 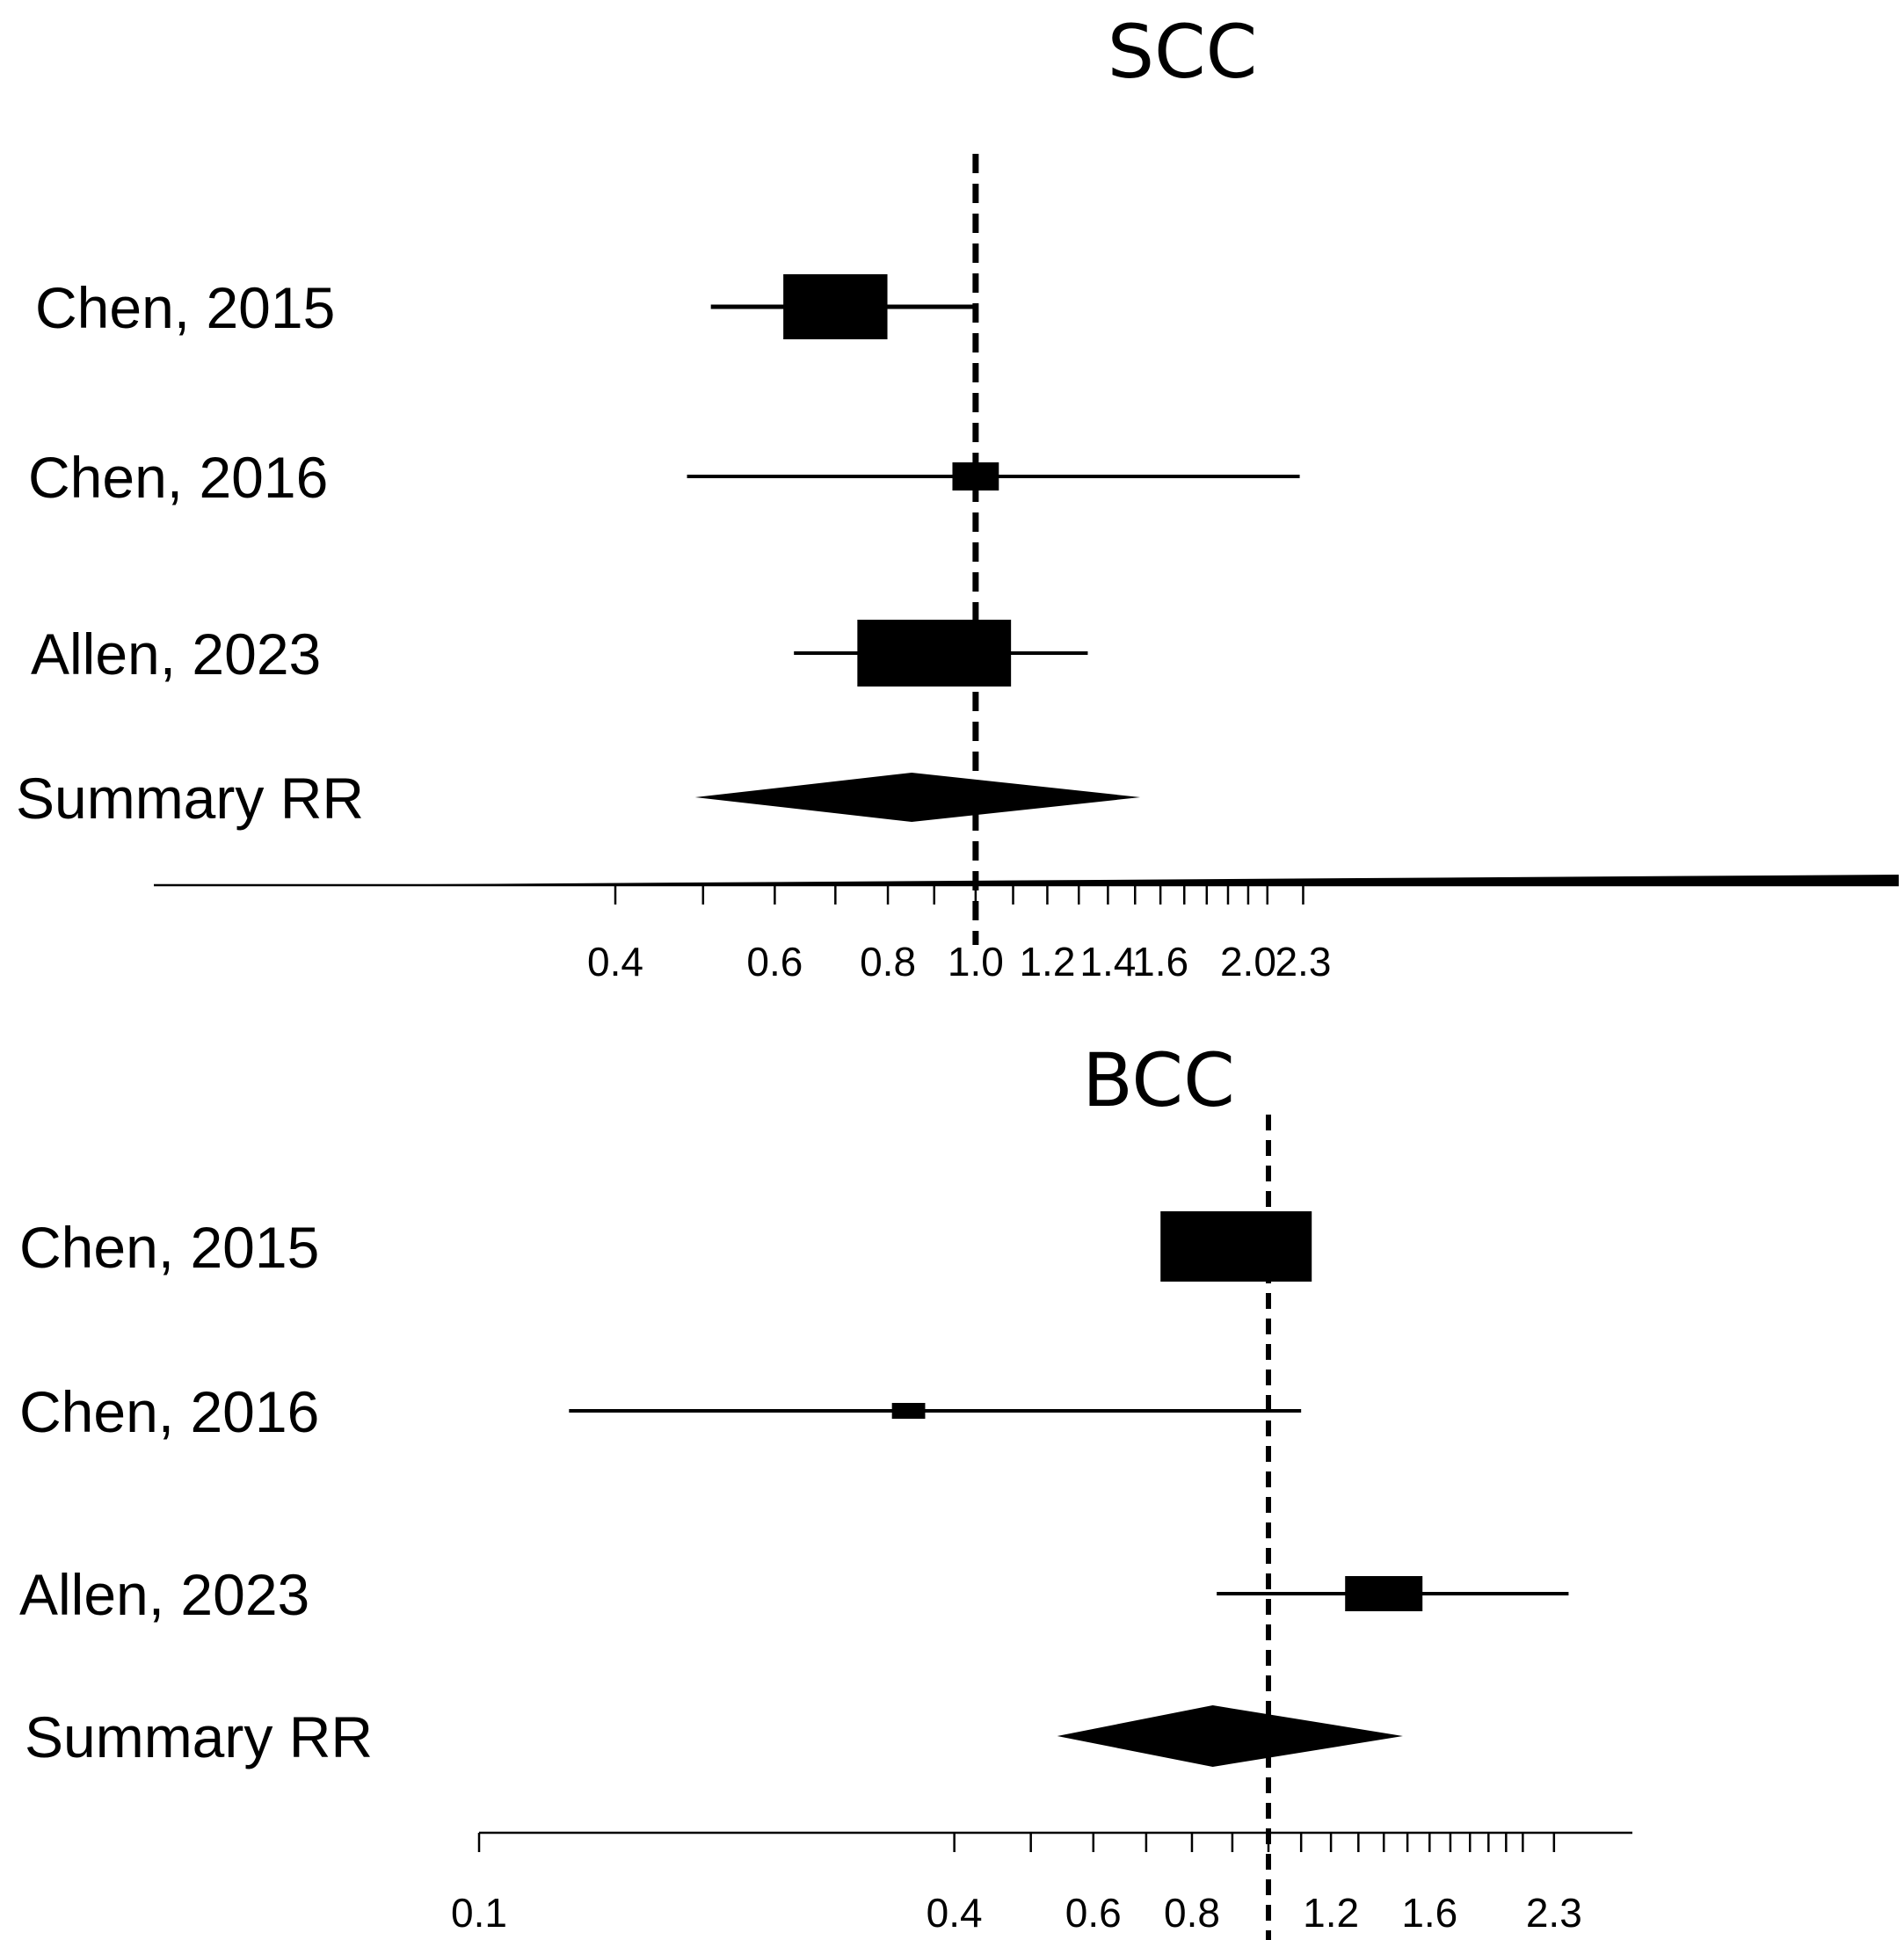 What do you see at coordinates (1026, 930) in the screenshot?
I see `x-axis: 0.4 0.6 0.8 1.0 1.2 1.41.6 2.02.3` at bounding box center [1026, 930].